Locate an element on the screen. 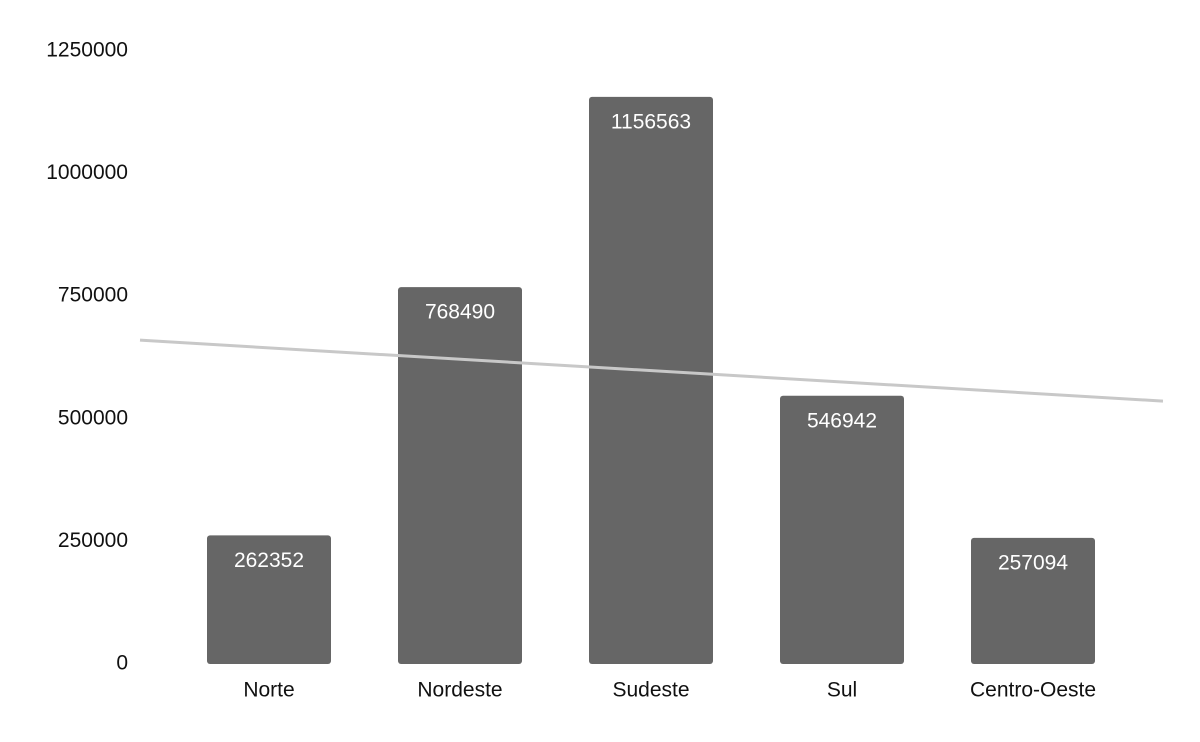 The image size is (1200, 742). y-tick-label: 250000 is located at coordinates (93, 540).